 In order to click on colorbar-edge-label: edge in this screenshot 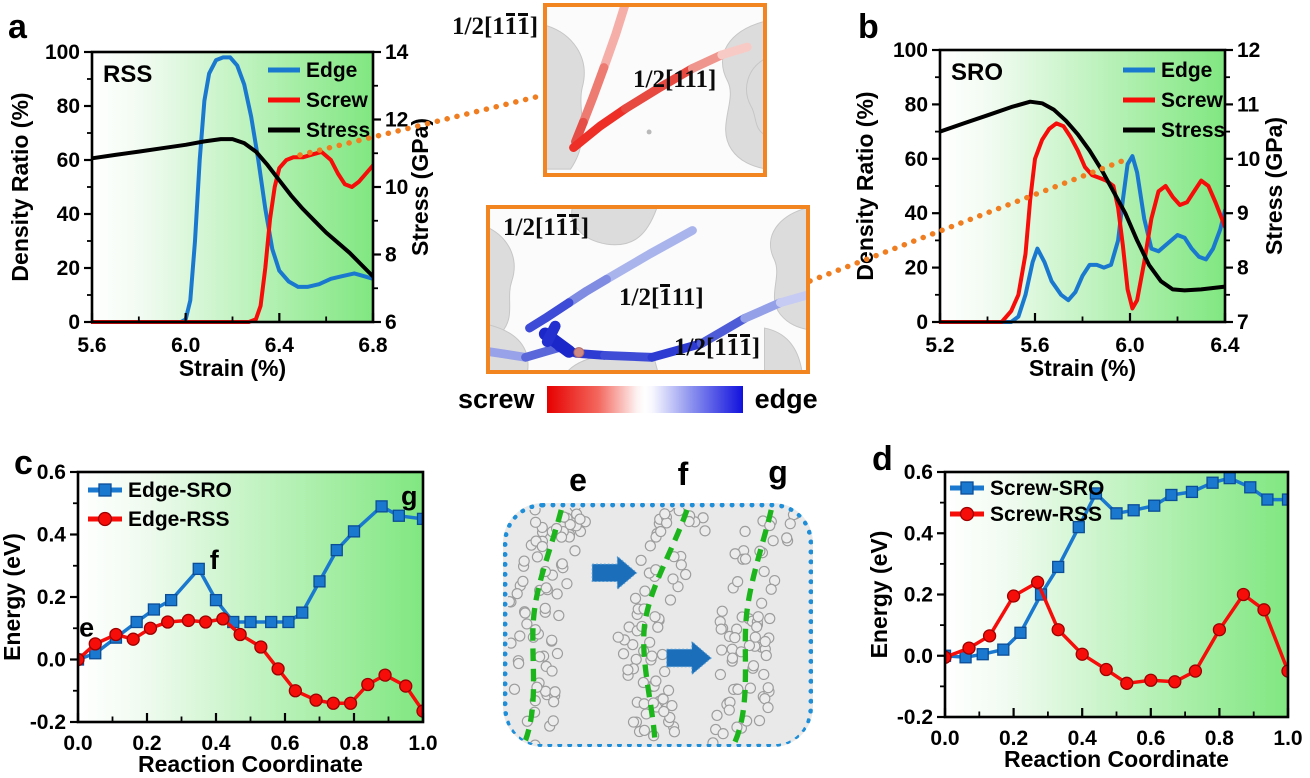, I will do `click(786, 399)`.